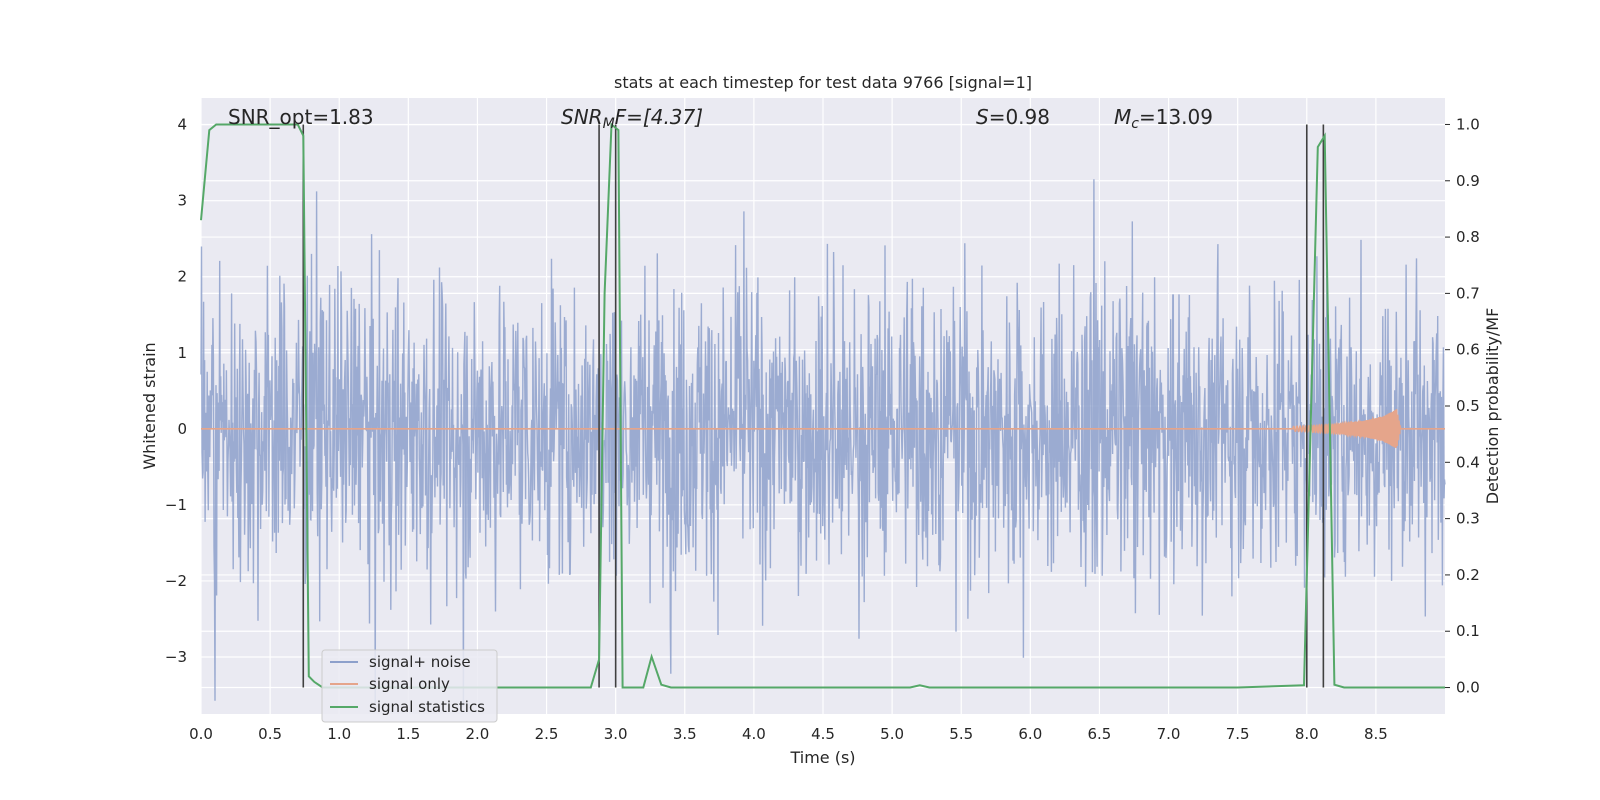  What do you see at coordinates (685, 734) in the screenshot?
I see `x-tick-label: 3.5` at bounding box center [685, 734].